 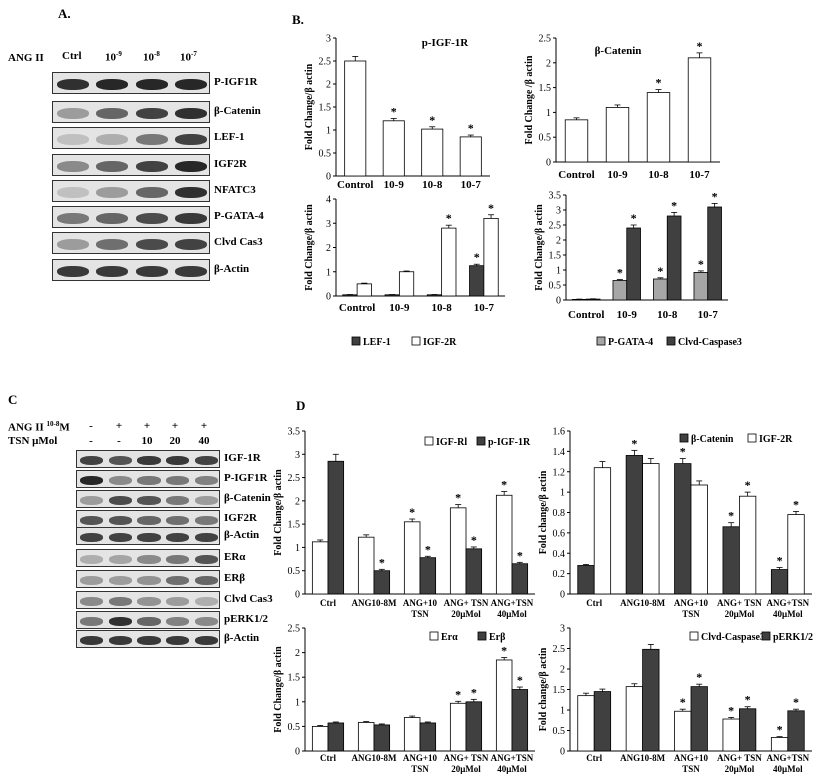 I want to click on y-tick-label: 0.2, so click(x=559, y=574).